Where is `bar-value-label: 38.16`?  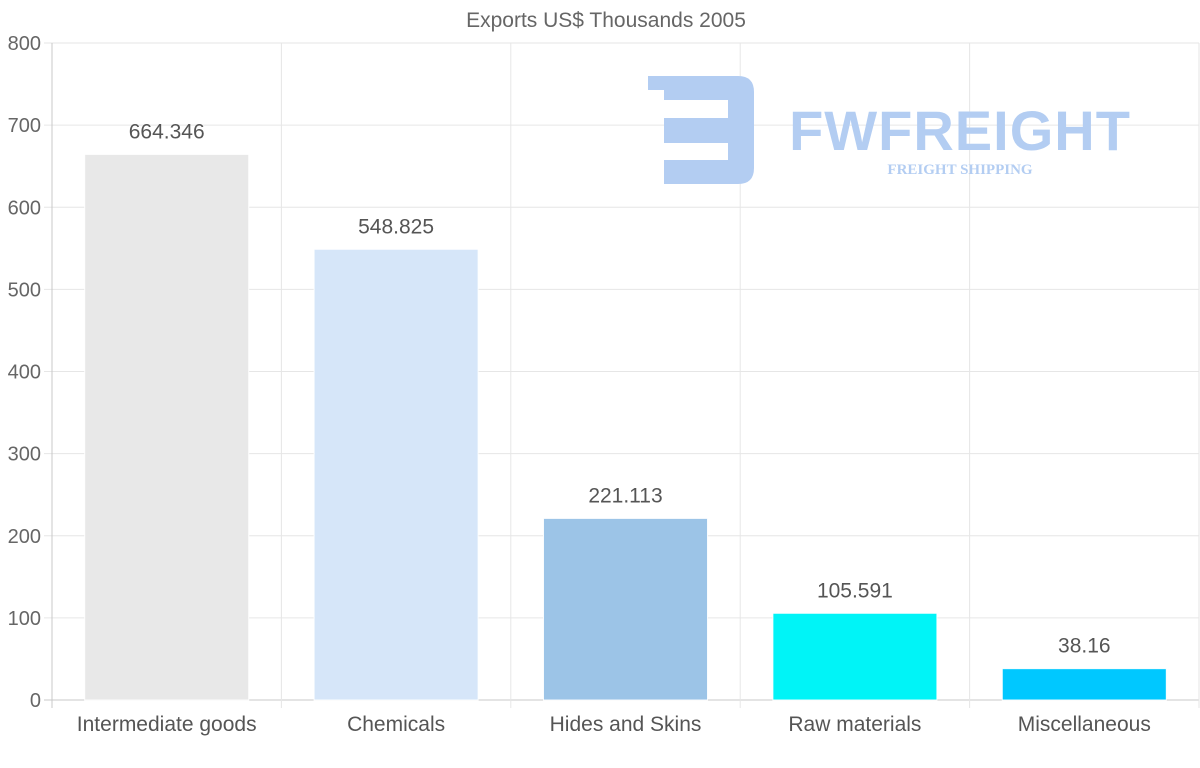
bar-value-label: 38.16 is located at coordinates (1084, 646).